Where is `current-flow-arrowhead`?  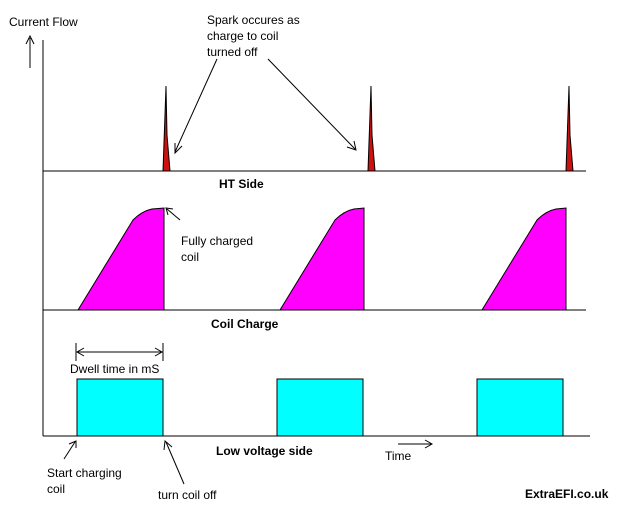 current-flow-arrowhead is located at coordinates (30, 39).